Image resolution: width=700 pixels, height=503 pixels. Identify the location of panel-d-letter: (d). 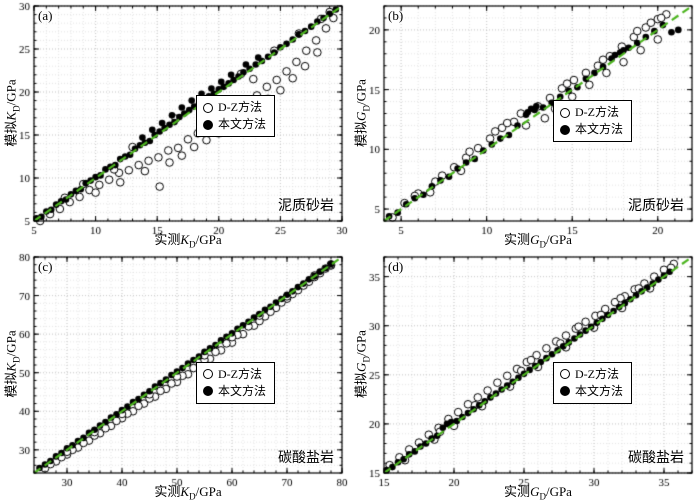
(396, 266).